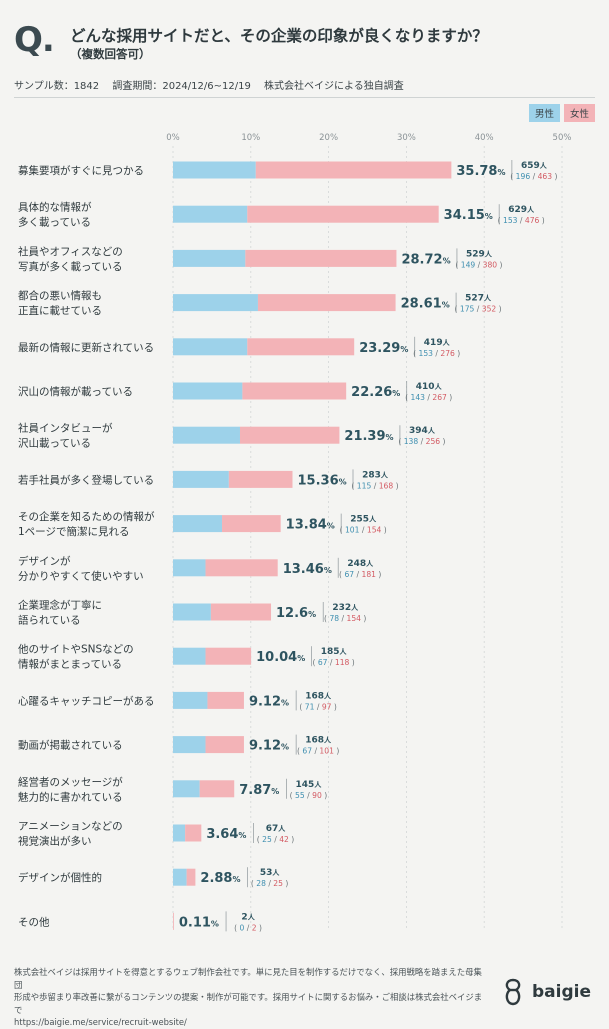 The image size is (609, 1029). What do you see at coordinates (181, 86) in the screenshot?
I see `survey-period: 調査期間：2024/12/6~12/19` at bounding box center [181, 86].